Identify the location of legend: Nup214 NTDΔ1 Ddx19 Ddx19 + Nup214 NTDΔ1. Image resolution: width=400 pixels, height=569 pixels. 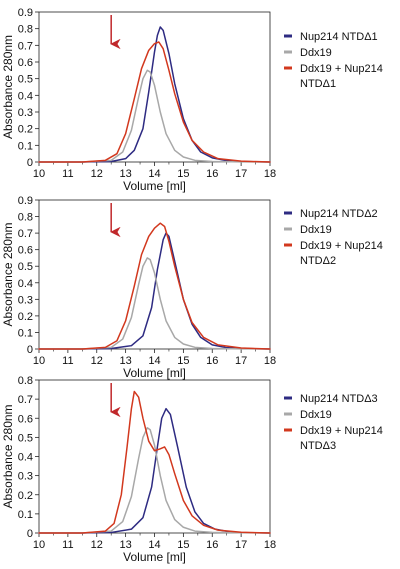
(333, 60).